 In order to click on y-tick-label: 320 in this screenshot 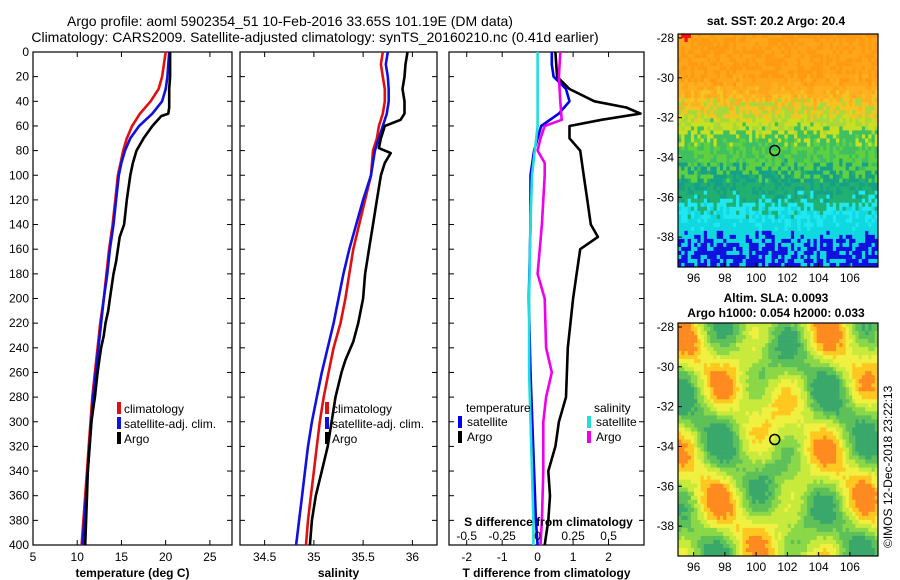, I will do `click(19, 446)`.